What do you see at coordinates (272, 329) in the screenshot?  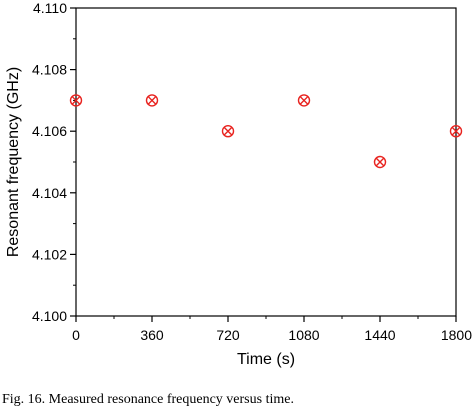 I see `x-axis-ticks: 0 360 720 1080 1440 1800` at bounding box center [272, 329].